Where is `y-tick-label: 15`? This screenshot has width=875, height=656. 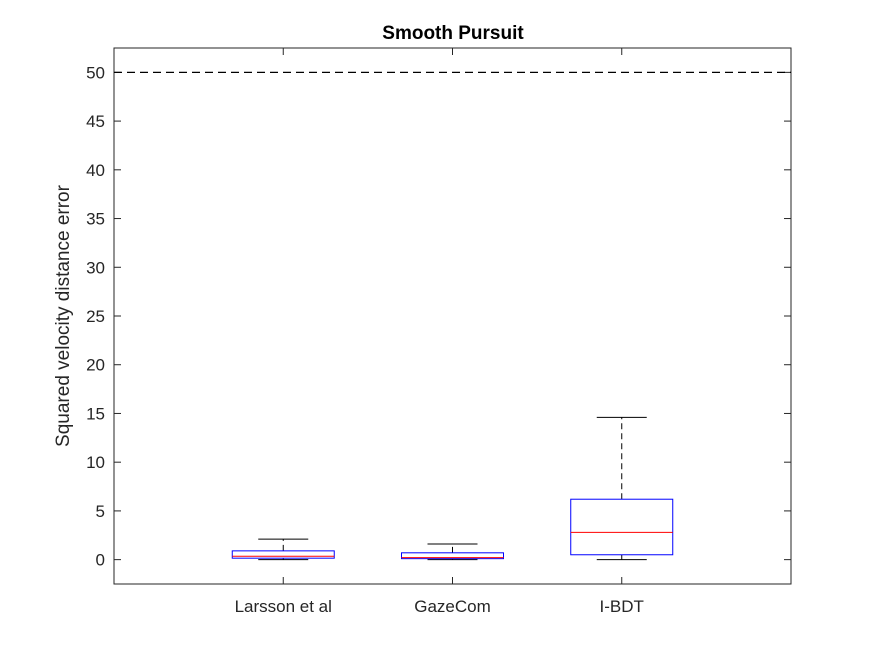
y-tick-label: 15 is located at coordinates (95, 413).